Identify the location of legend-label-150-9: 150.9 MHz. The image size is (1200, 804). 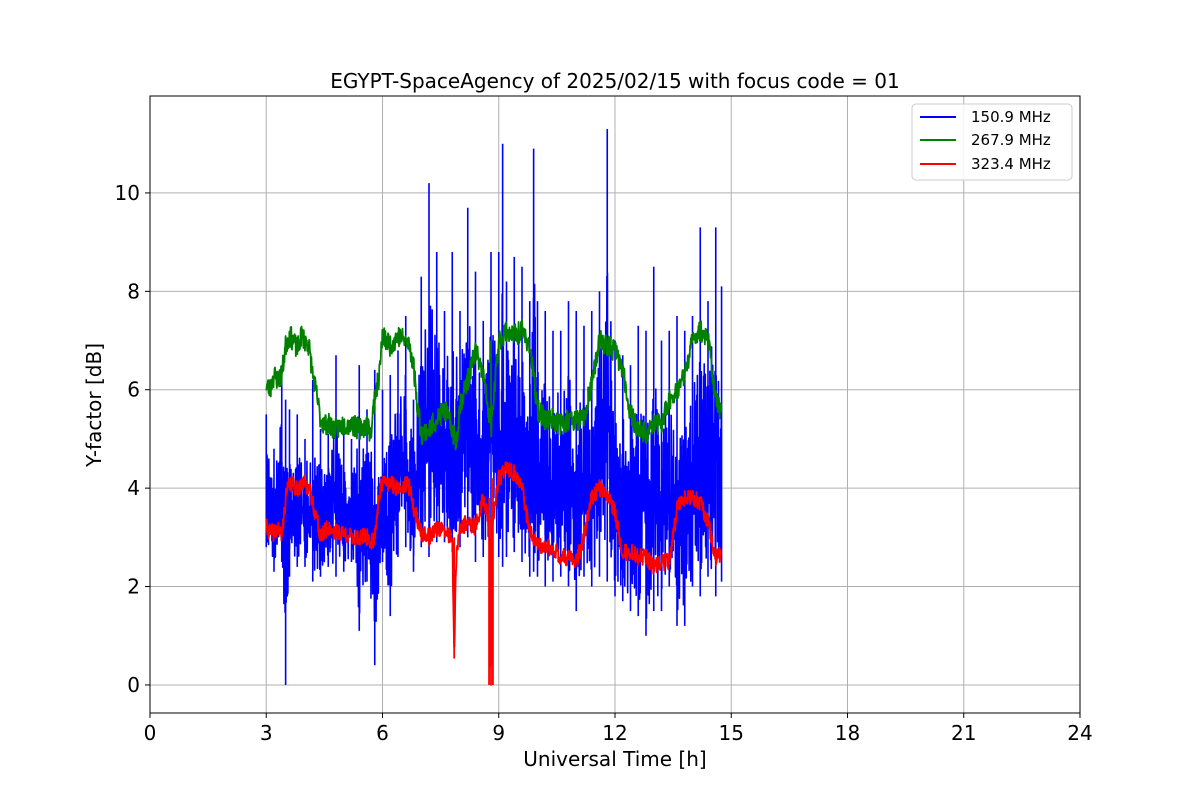
(1011, 117).